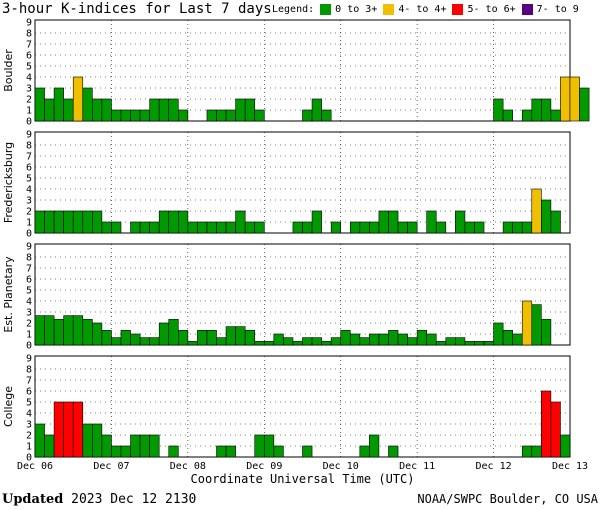  What do you see at coordinates (293, 9) in the screenshot?
I see `legend-label: Legend:` at bounding box center [293, 9].